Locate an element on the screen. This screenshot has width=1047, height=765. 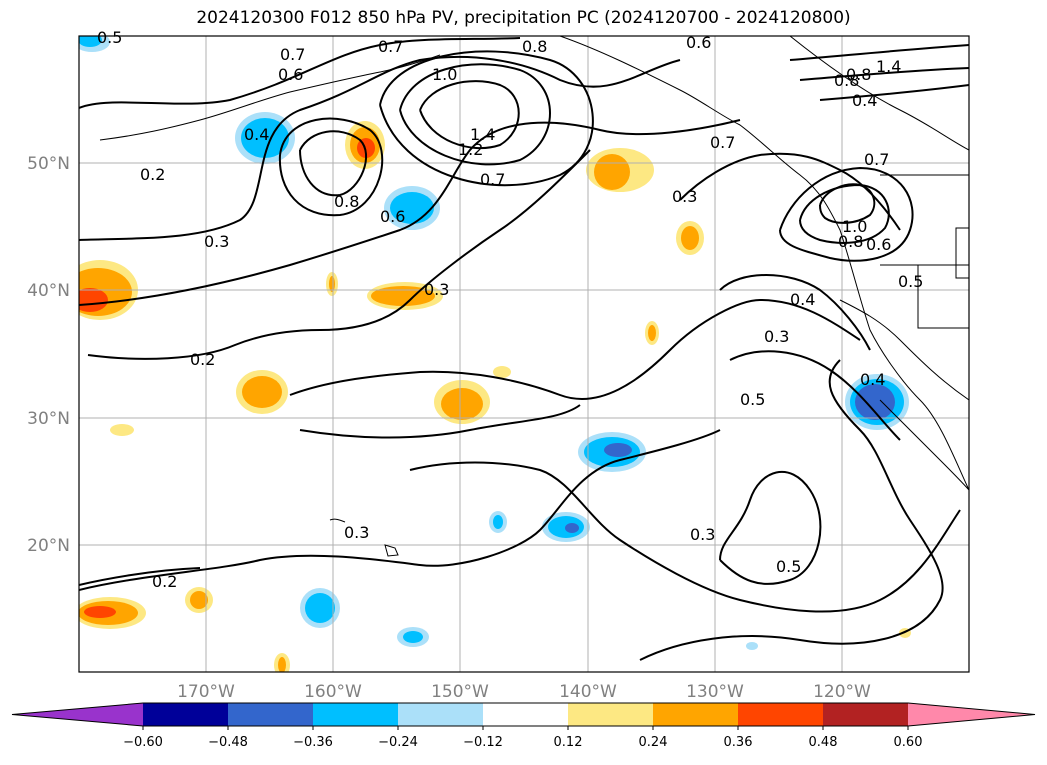
lat-label: 20°N is located at coordinates (48, 546).